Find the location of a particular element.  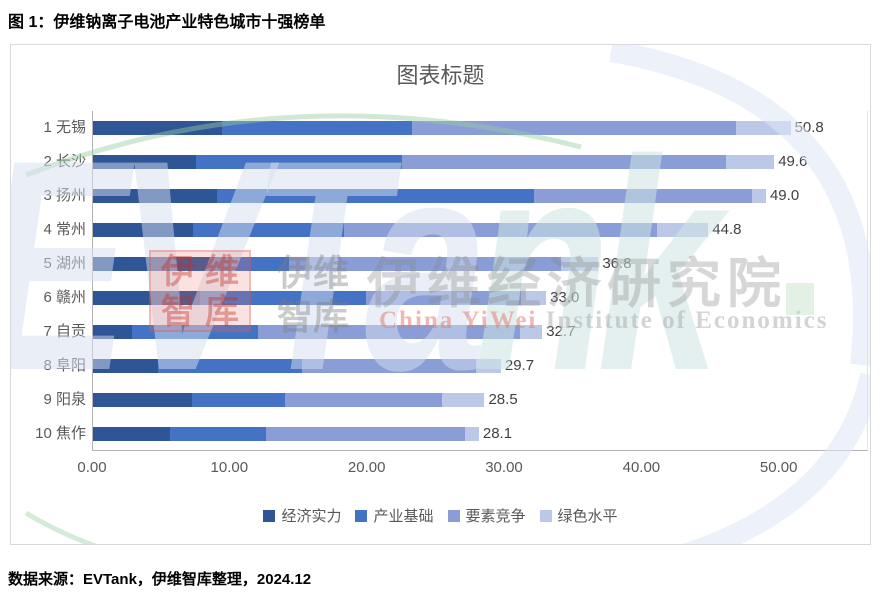

legend-item: 绿色水平 is located at coordinates (578, 515).